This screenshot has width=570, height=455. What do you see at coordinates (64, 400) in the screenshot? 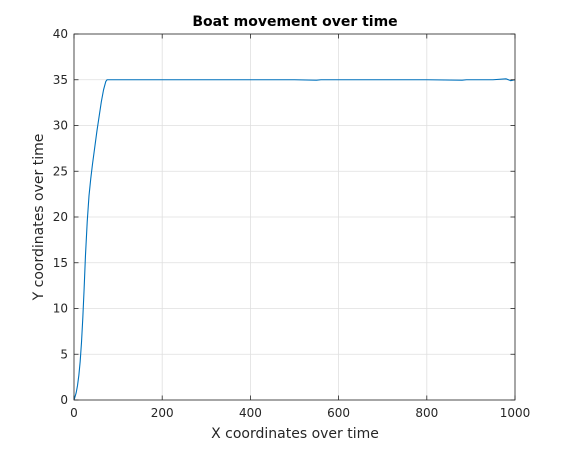
I see `y-tick-label: 0` at bounding box center [64, 400].